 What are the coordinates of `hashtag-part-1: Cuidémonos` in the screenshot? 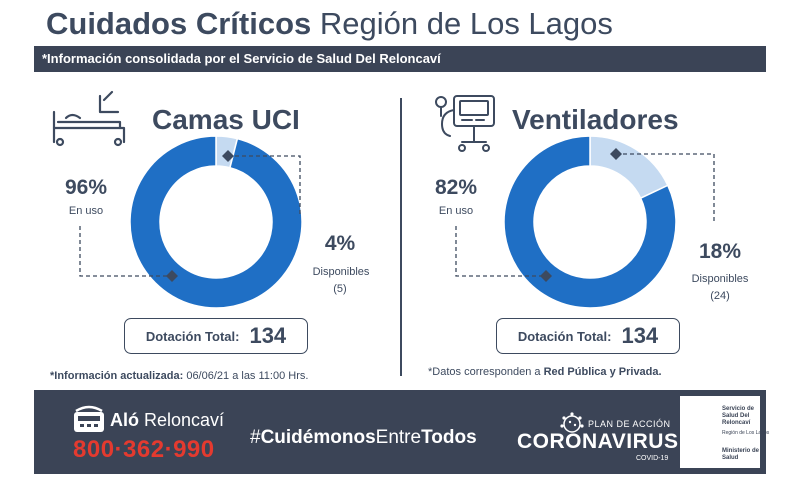 It's located at (318, 437).